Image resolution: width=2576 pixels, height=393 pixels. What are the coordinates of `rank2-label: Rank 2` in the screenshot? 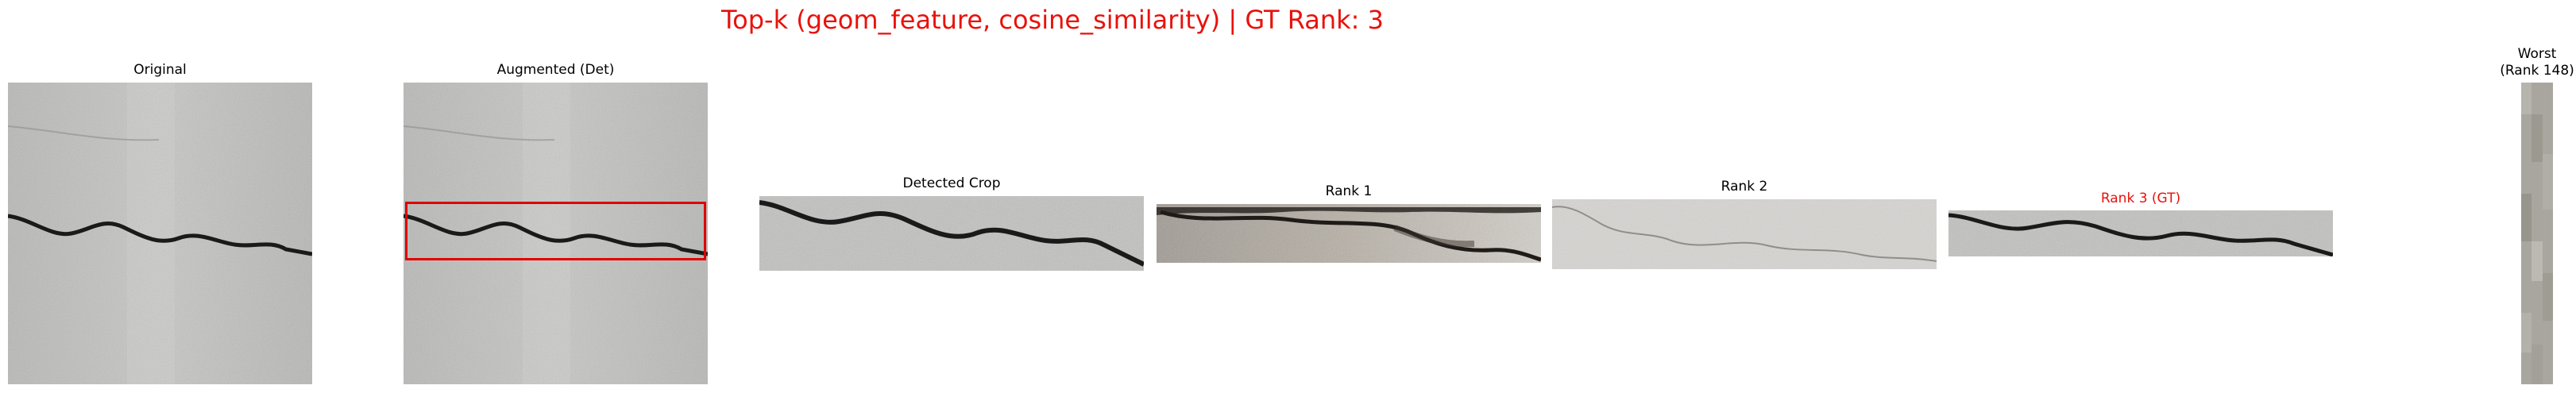 It's located at (1744, 187).